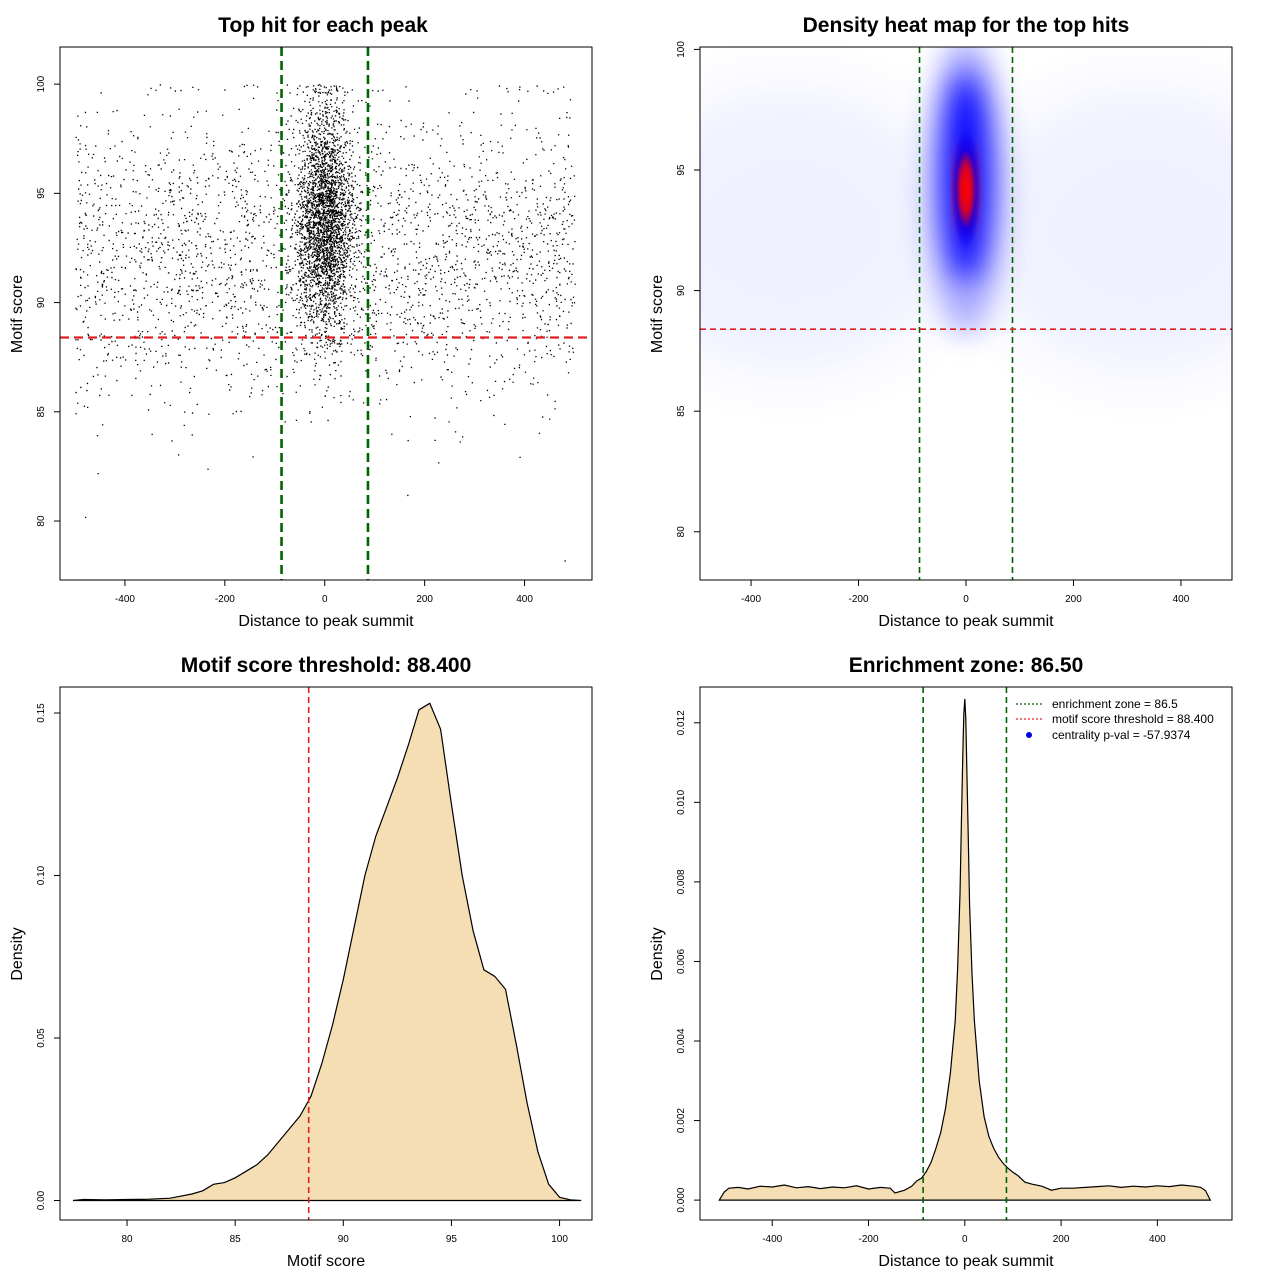  What do you see at coordinates (681, 1199) in the screenshot?
I see `y-tick-label: 0.000` at bounding box center [681, 1199].